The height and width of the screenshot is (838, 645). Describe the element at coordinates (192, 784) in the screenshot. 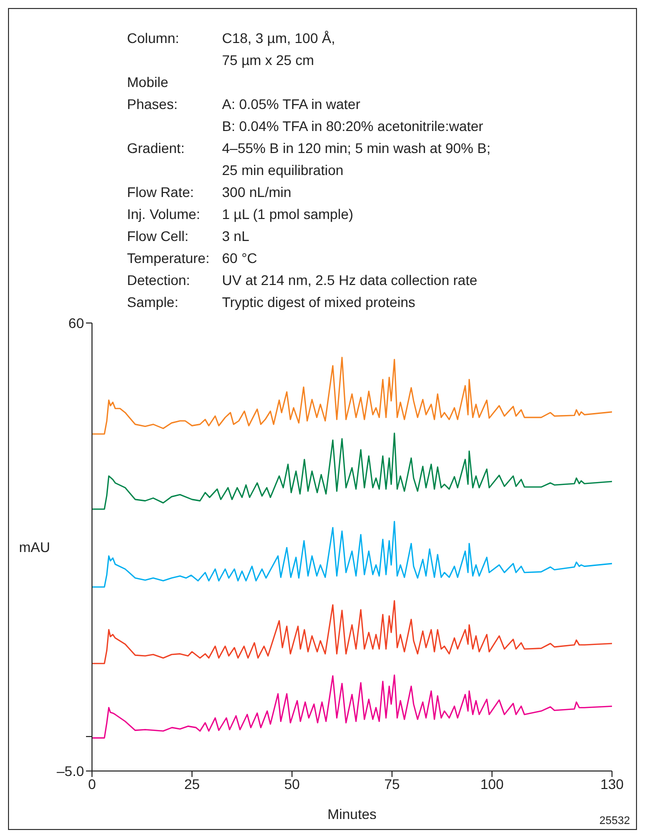

I see `x-tick-label: 25` at that location.